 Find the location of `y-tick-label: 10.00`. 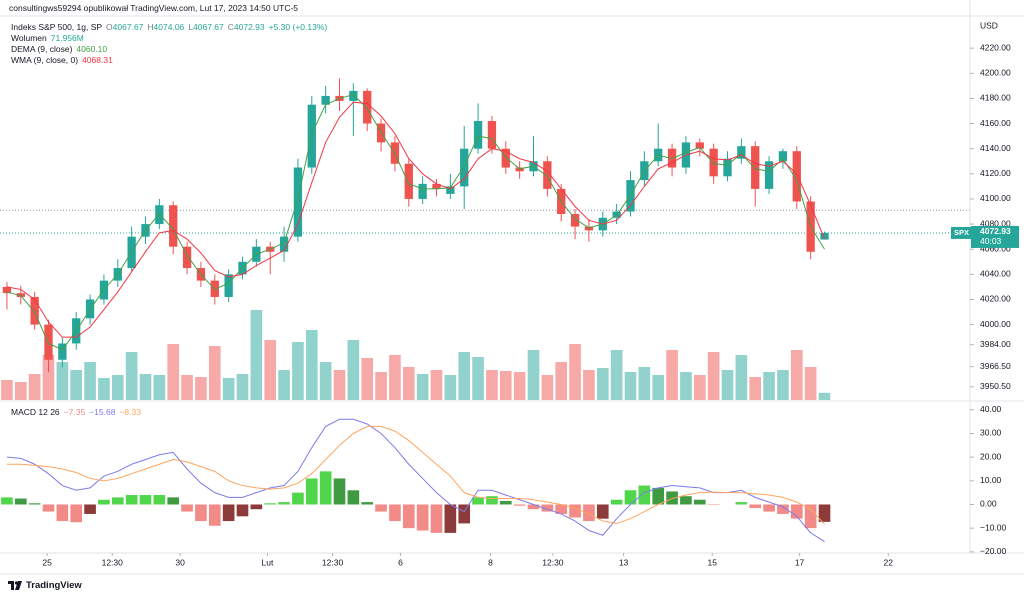

y-tick-label: 10.00 is located at coordinates (991, 480).